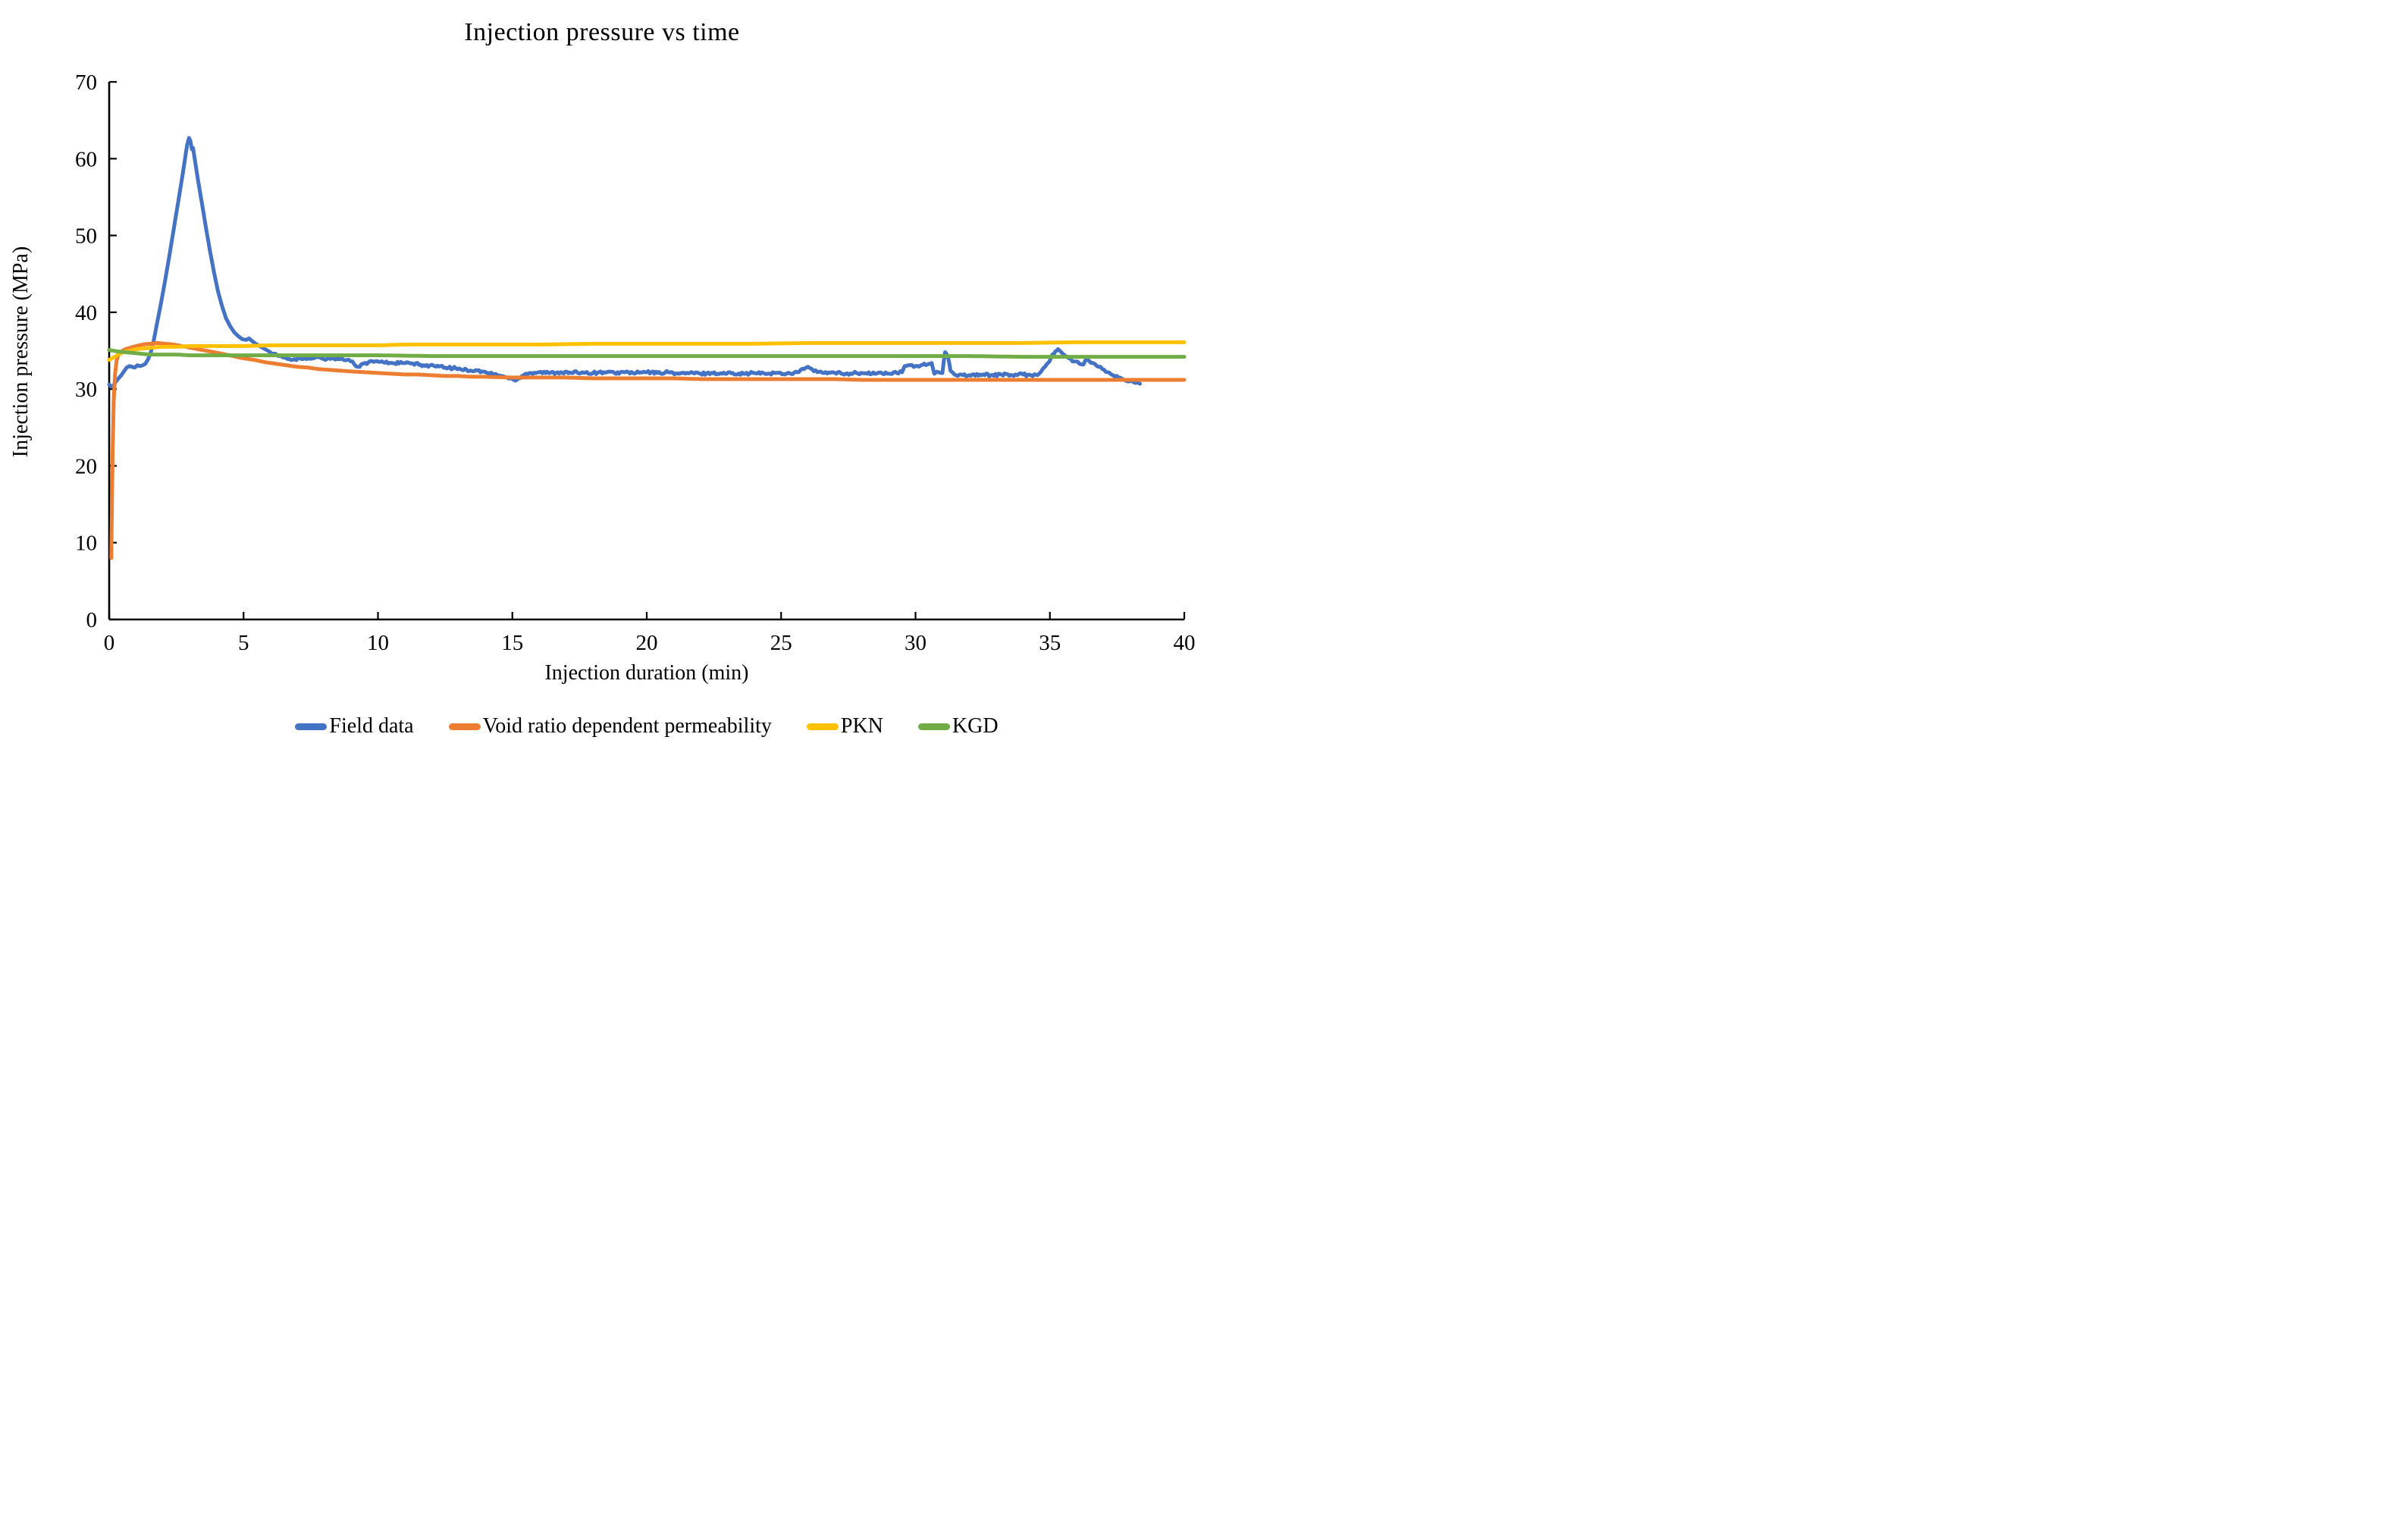  Describe the element at coordinates (647, 643) in the screenshot. I see `x-tick-label: 20` at that location.